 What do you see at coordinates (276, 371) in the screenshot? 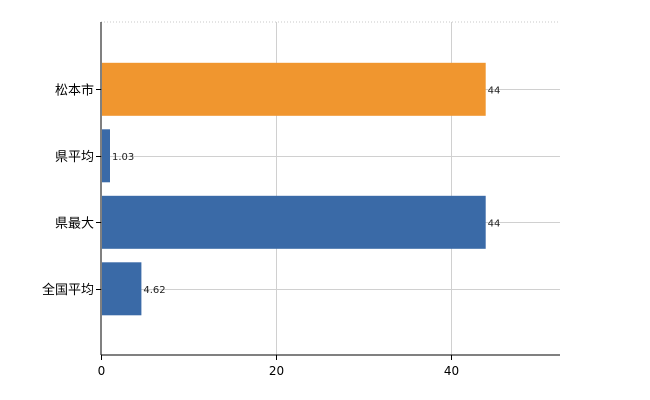
I see `x-tick-label: 20` at bounding box center [276, 371].